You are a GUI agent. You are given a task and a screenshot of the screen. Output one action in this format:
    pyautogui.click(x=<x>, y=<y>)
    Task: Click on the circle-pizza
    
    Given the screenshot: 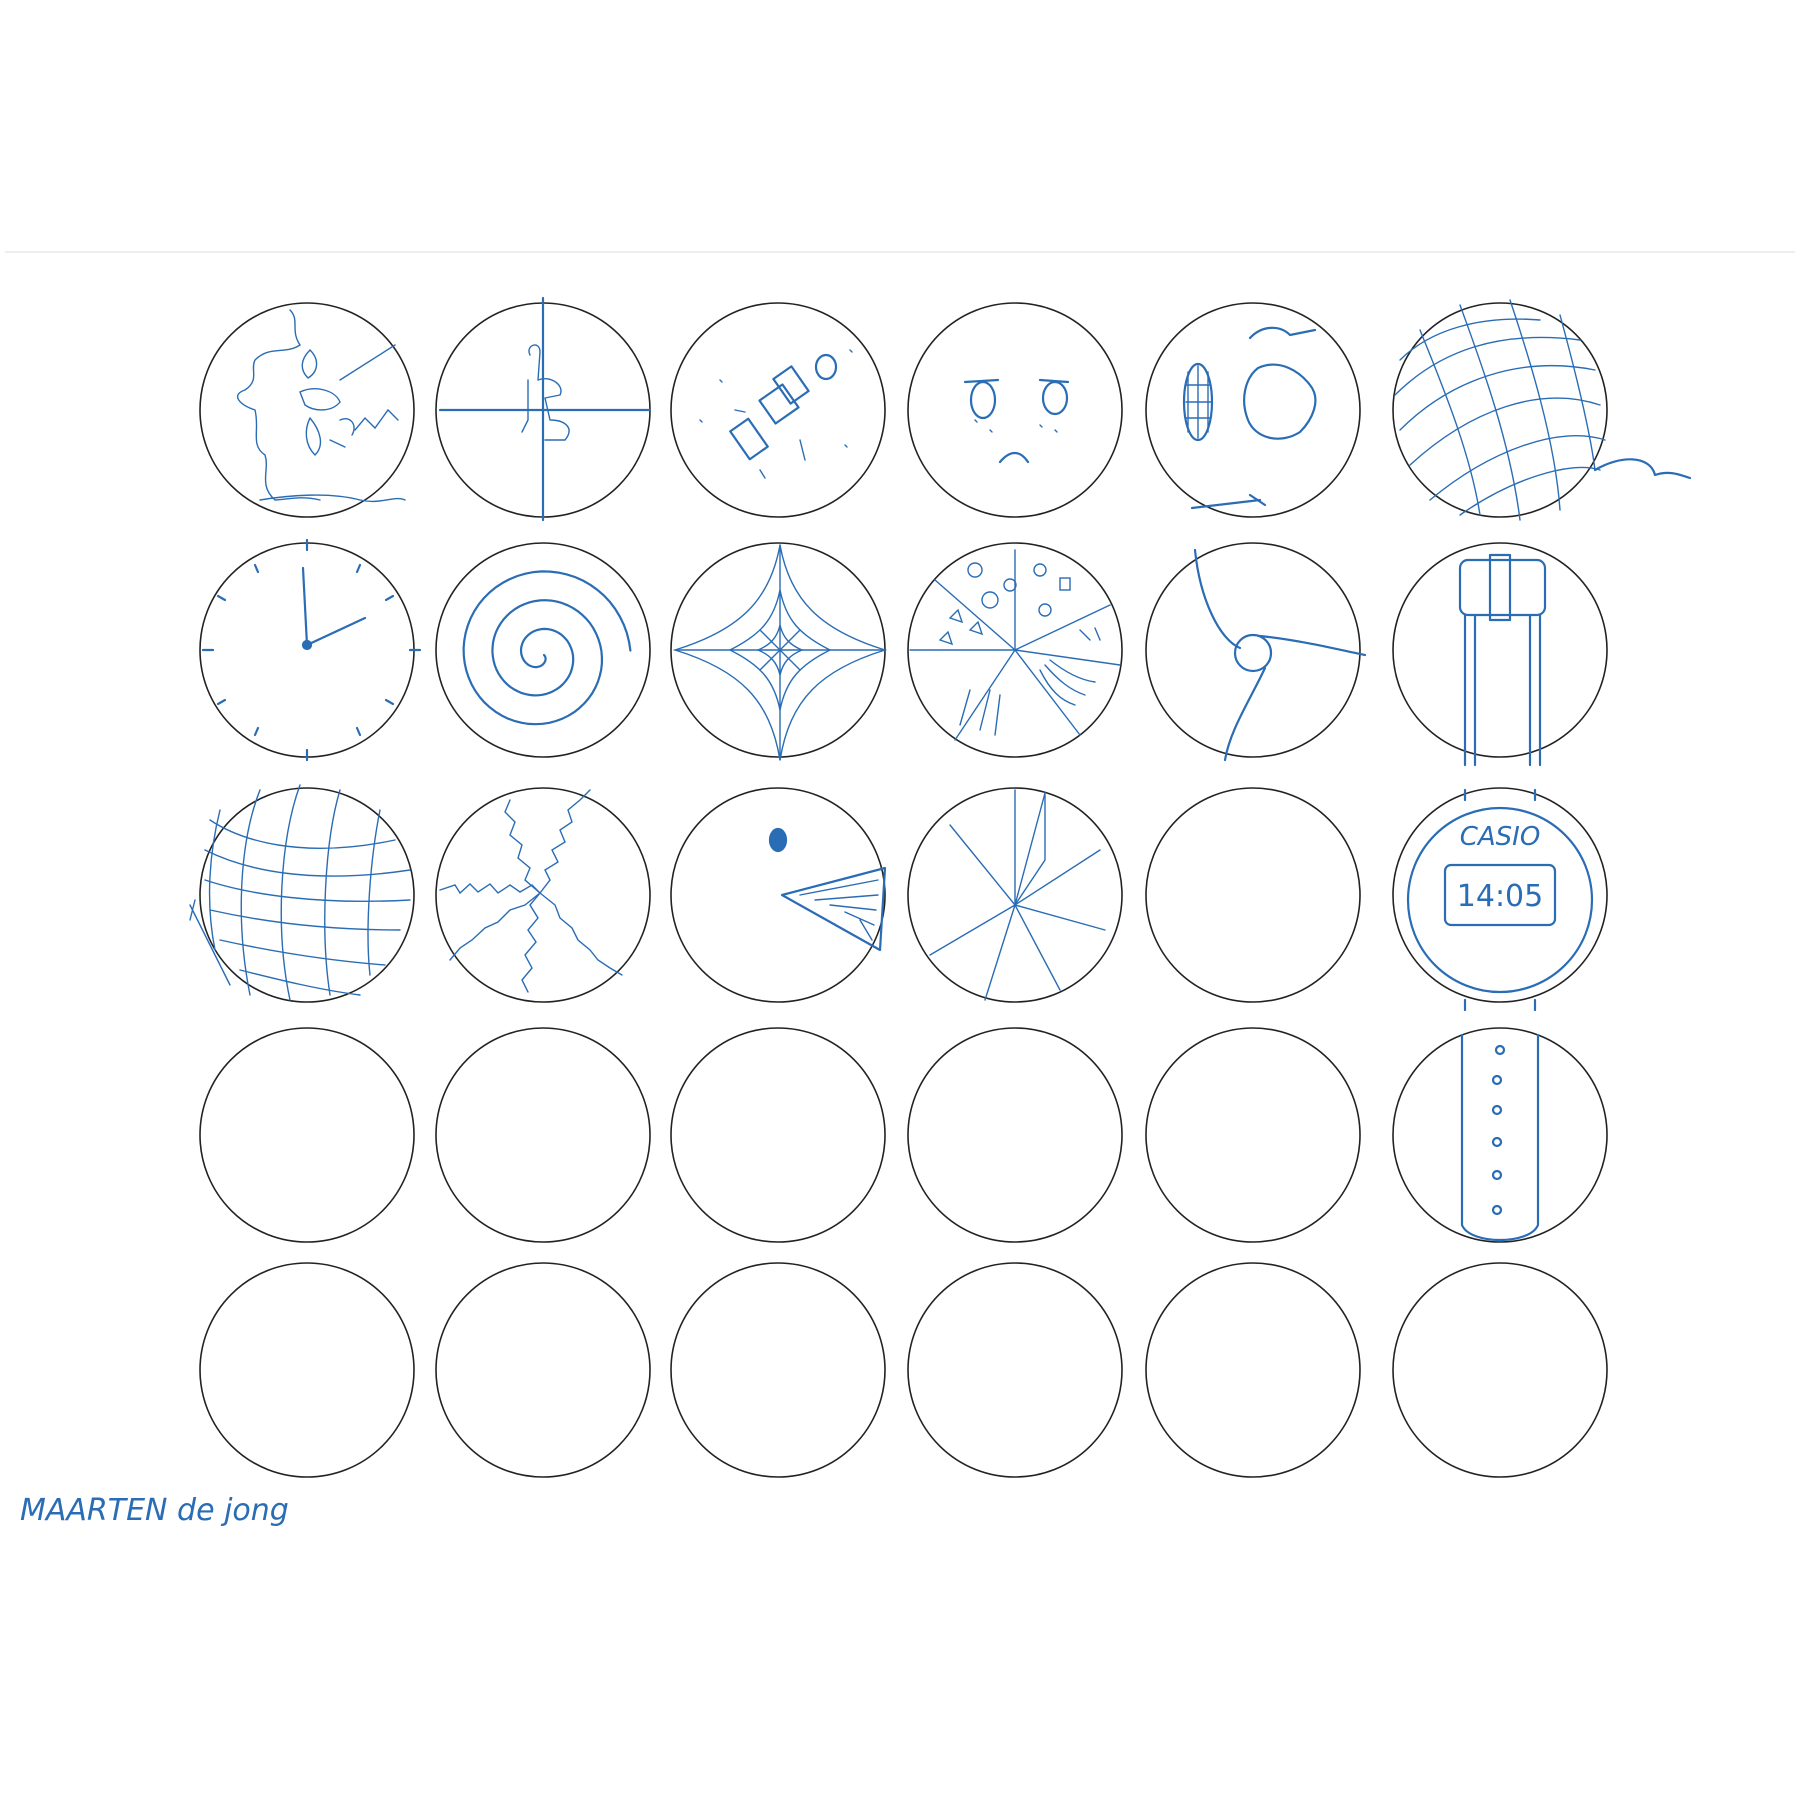 What is the action you would take?
    pyautogui.click(x=1015, y=650)
    